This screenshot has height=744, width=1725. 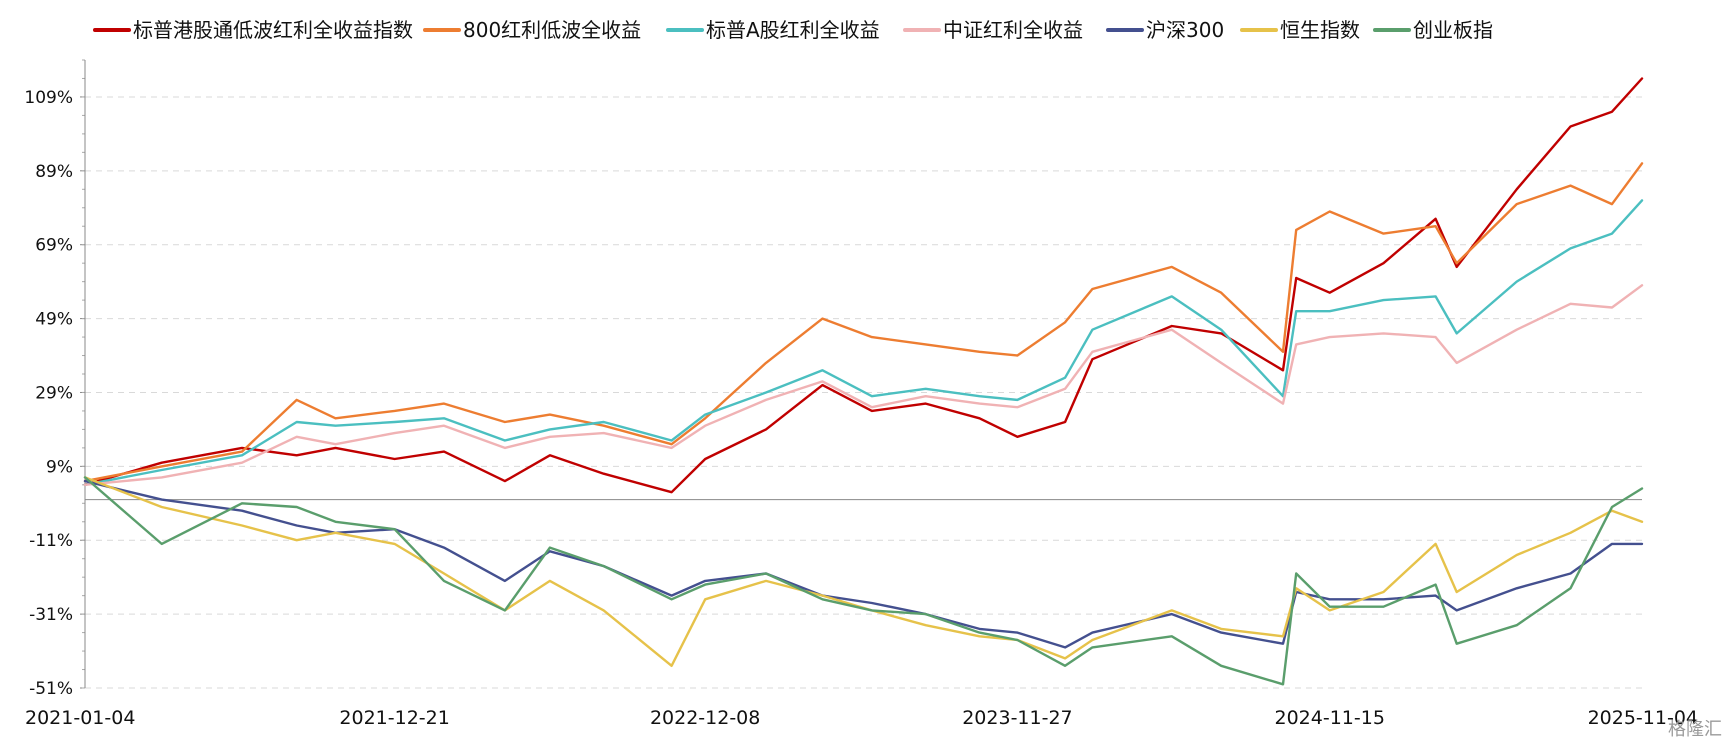 I want to click on y-tick-label: -31%, so click(x=51, y=615).